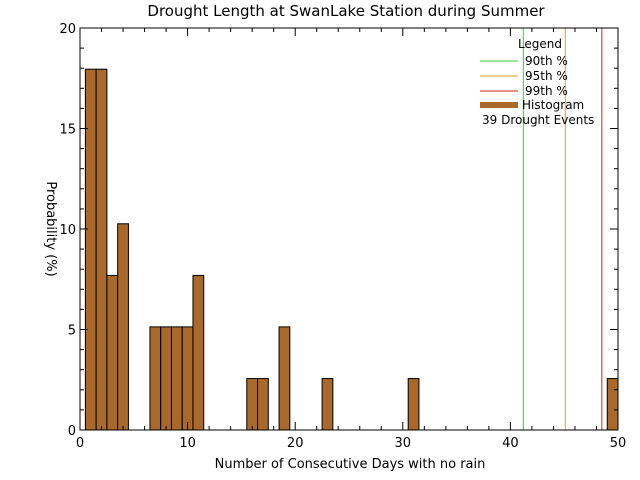  I want to click on y-tick-label: 20, so click(67, 29).